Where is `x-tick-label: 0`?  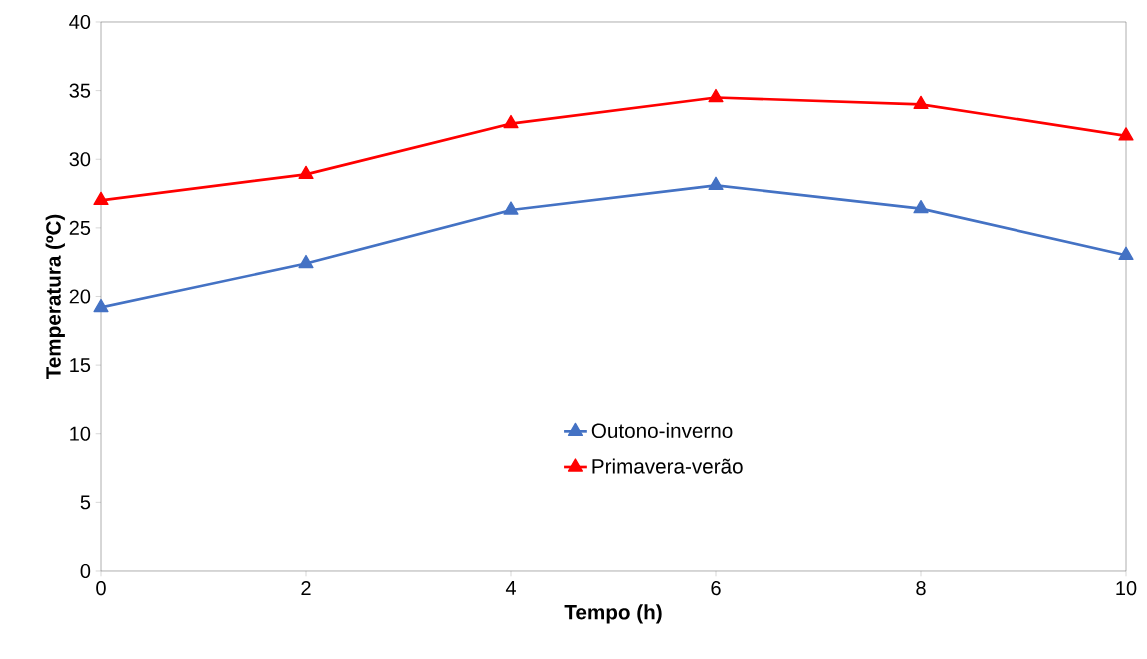
x-tick-label: 0 is located at coordinates (101, 588).